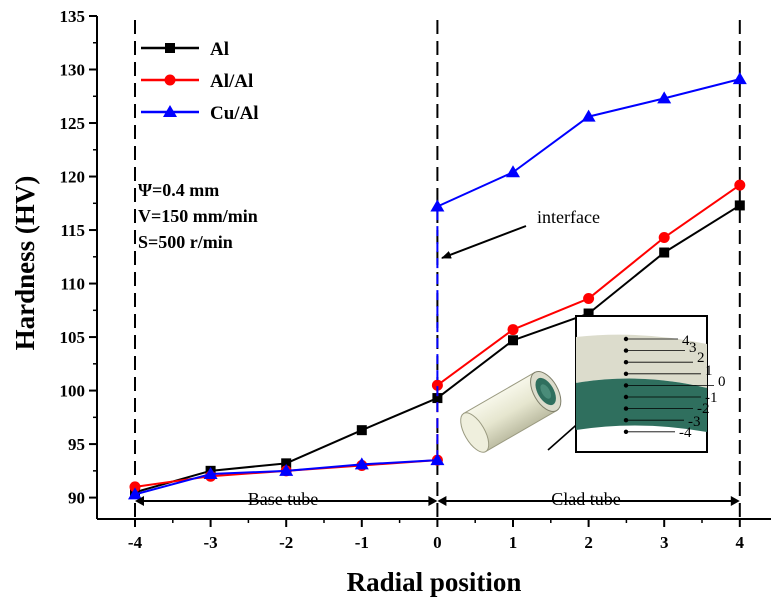 The height and width of the screenshot is (604, 771). I want to click on tube-illustration, so click(543, 412).